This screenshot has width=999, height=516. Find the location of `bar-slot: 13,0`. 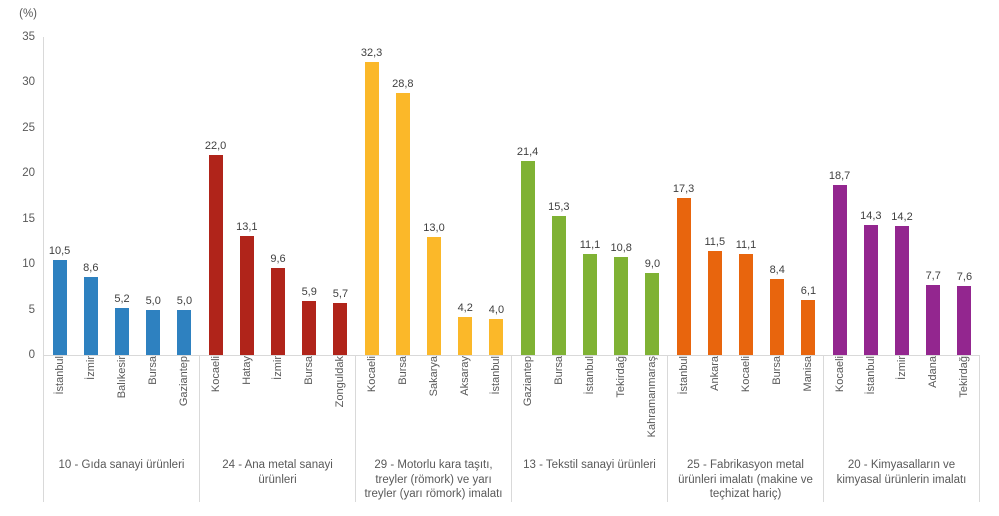

bar-slot: 13,0 is located at coordinates (433, 196).